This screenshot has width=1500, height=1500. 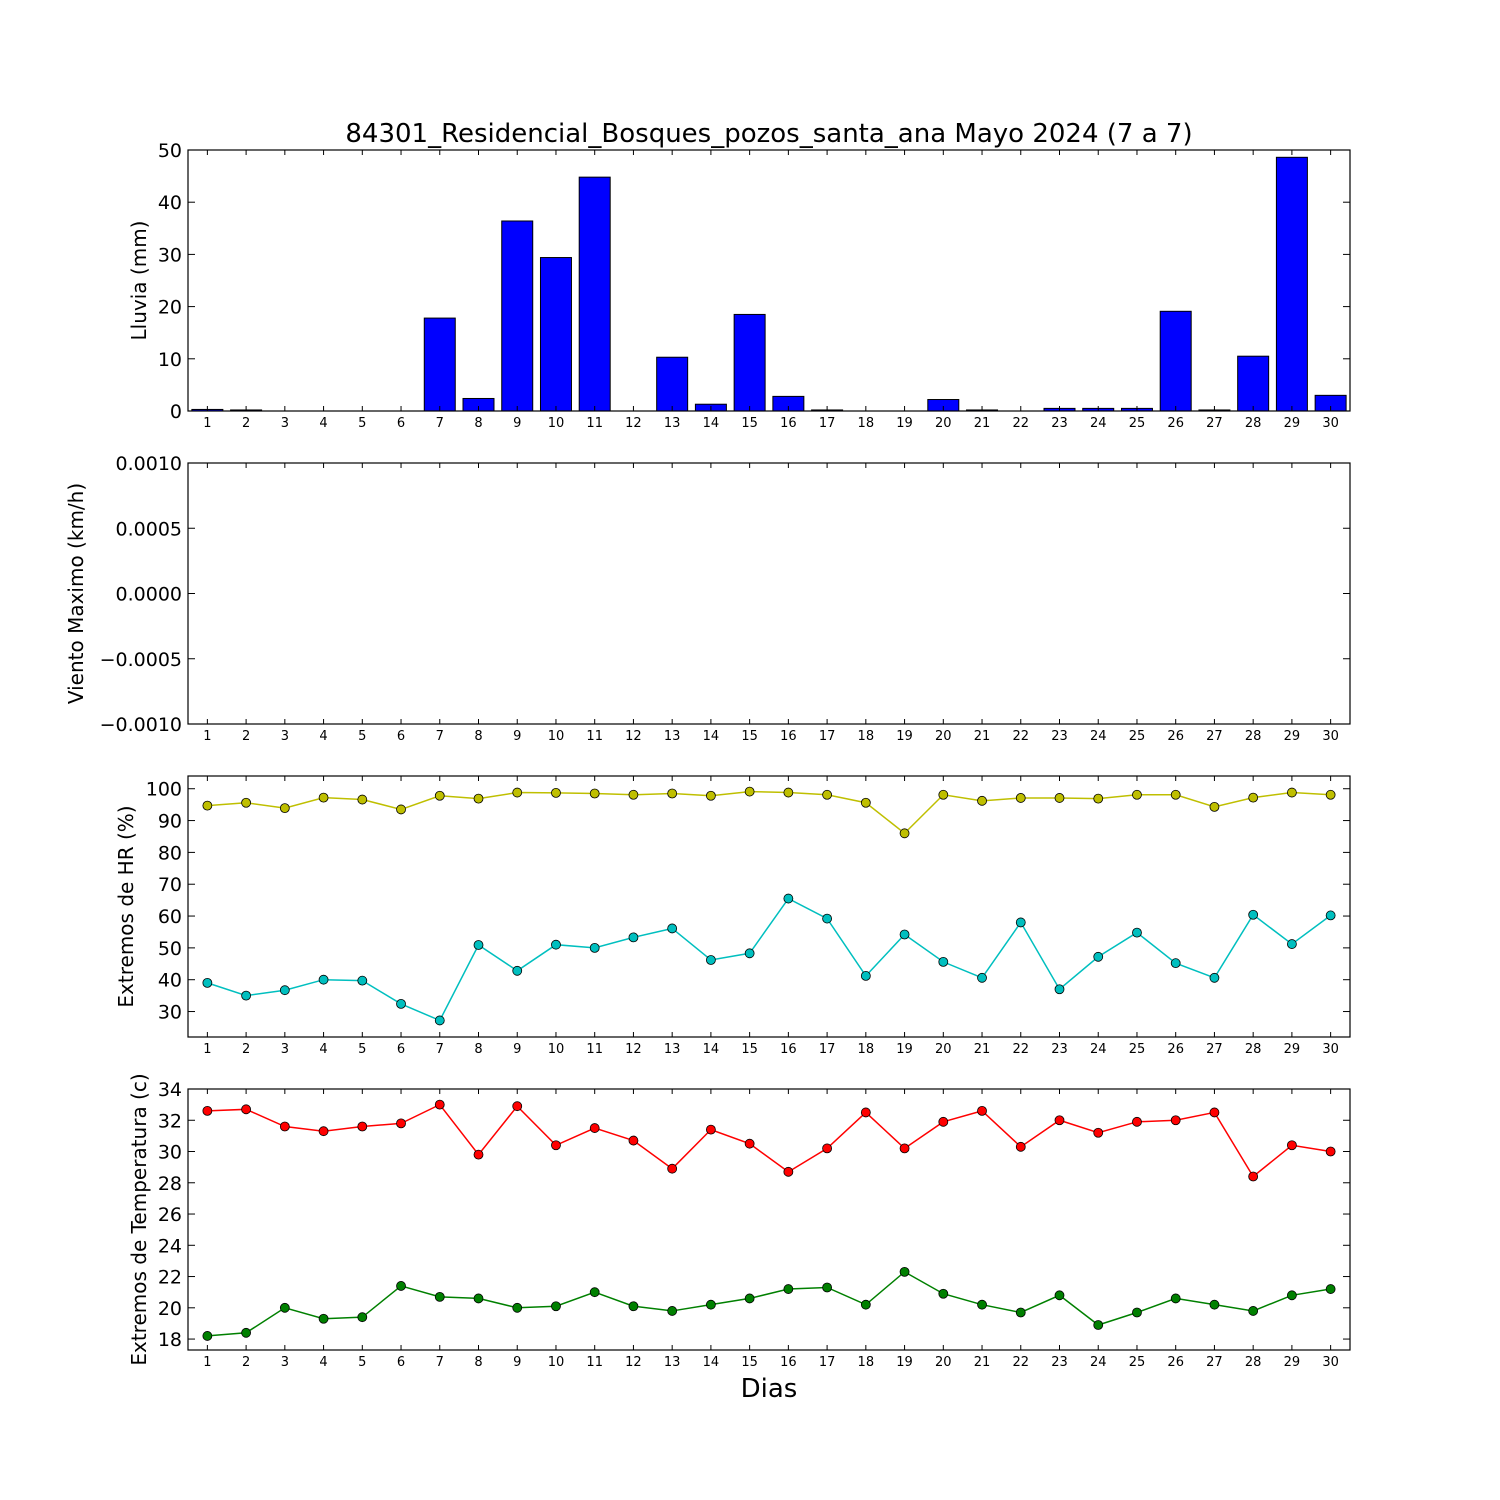 What do you see at coordinates (170, 981) in the screenshot?
I see `y-tick-label: 40` at bounding box center [170, 981].